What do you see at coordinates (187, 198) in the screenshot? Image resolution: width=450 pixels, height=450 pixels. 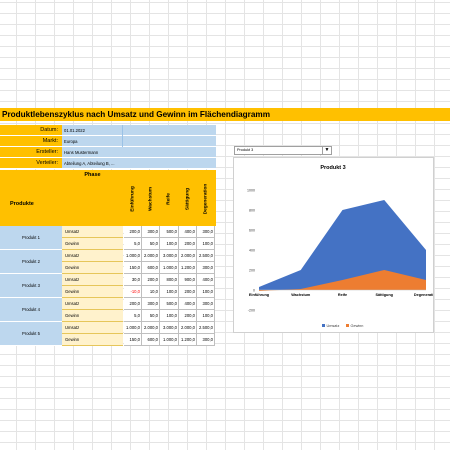 I see `phase-label: Sättigung` at bounding box center [187, 198].